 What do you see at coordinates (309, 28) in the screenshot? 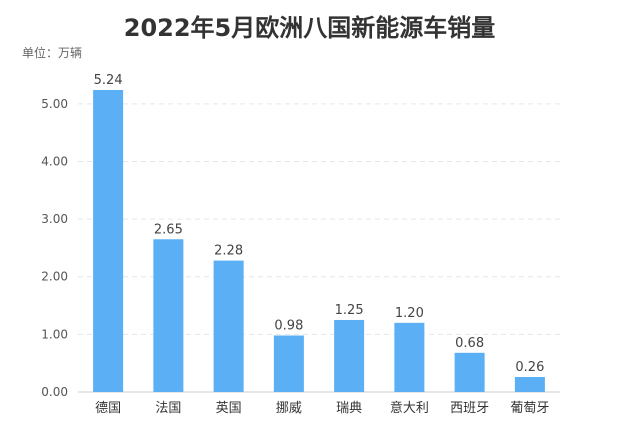
I see `chart-title: 2022年5月欧洲八国新能源车销量` at bounding box center [309, 28].